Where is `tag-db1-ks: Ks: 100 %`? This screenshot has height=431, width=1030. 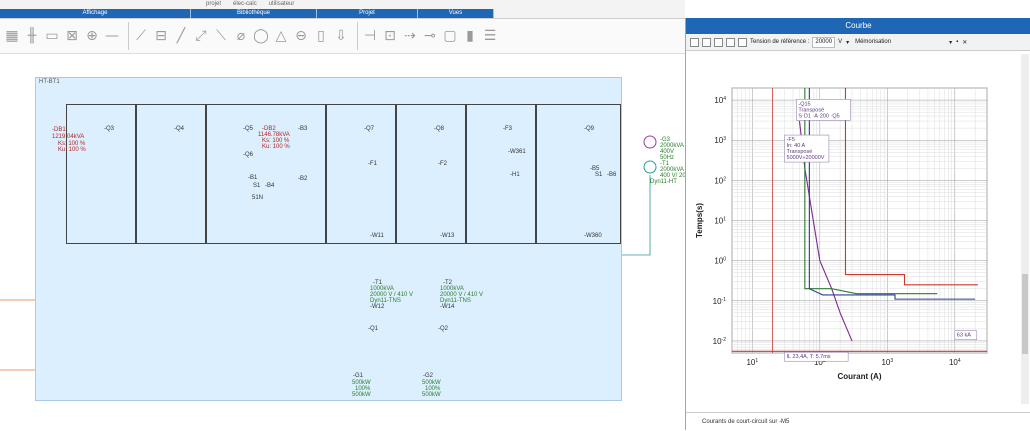 tag-db1-ks: Ks: 100 % is located at coordinates (72, 144).